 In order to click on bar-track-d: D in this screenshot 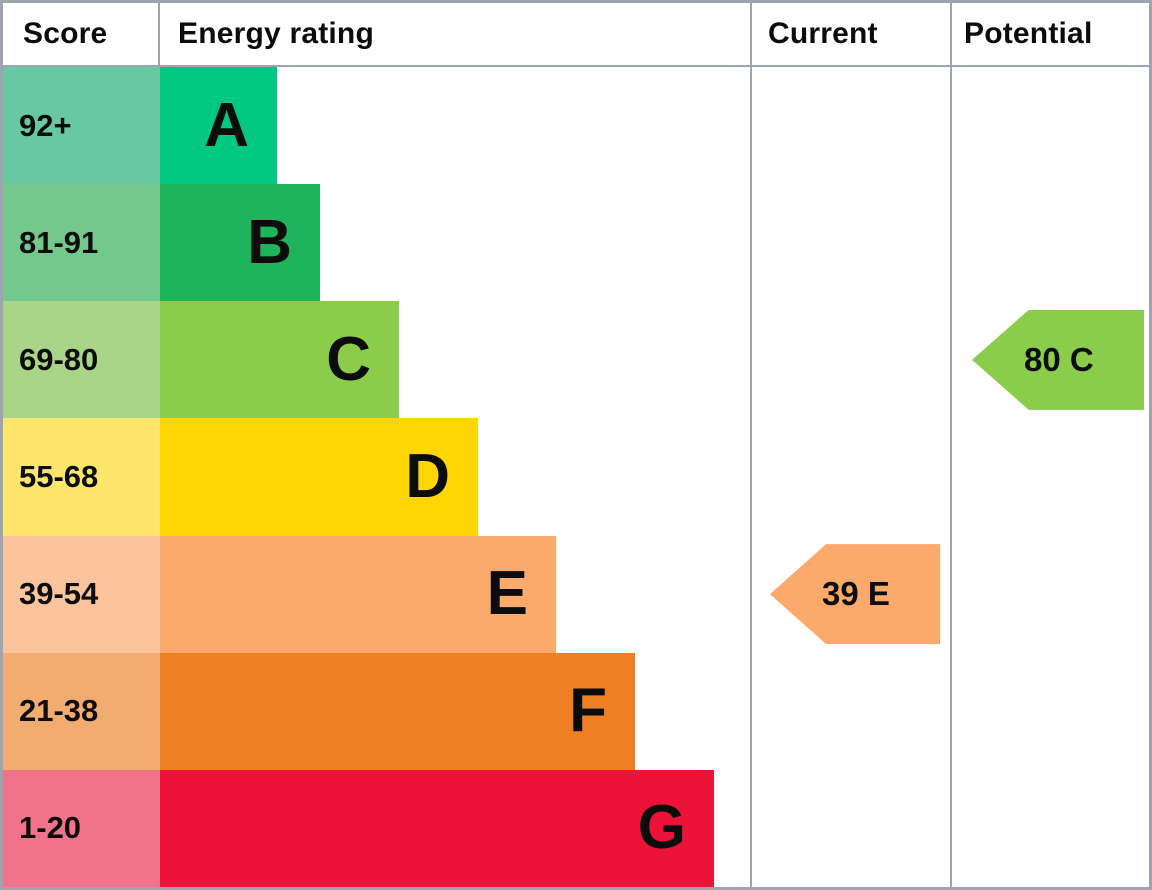, I will do `click(455, 477)`.